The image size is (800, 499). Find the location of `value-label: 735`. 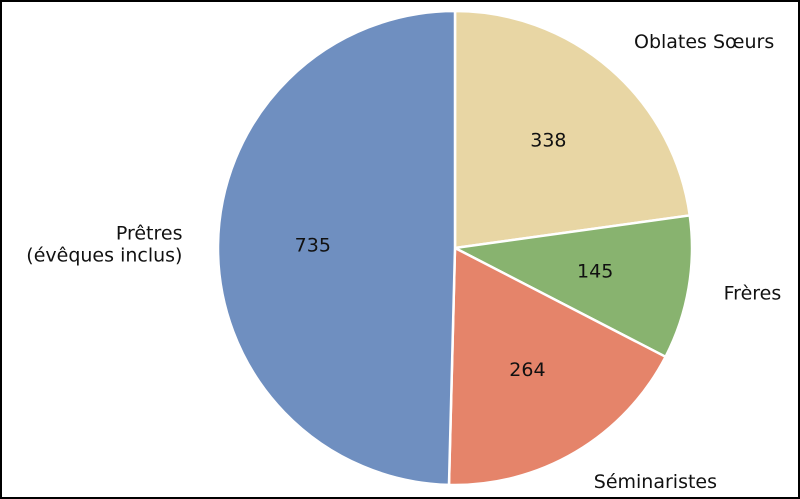

value-label: 735 is located at coordinates (313, 246).